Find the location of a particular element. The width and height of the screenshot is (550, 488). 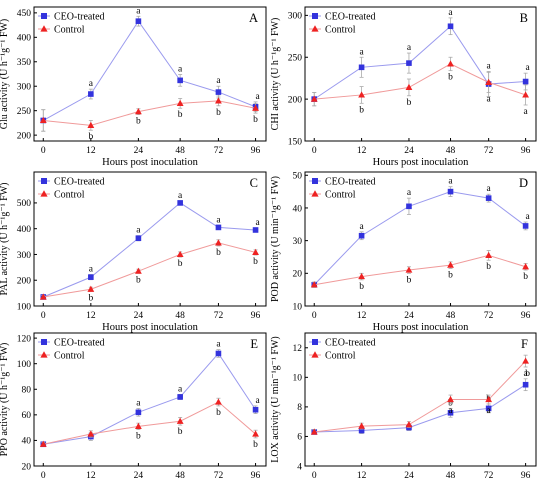

series-control: a a a is located at coordinates (420, 394).